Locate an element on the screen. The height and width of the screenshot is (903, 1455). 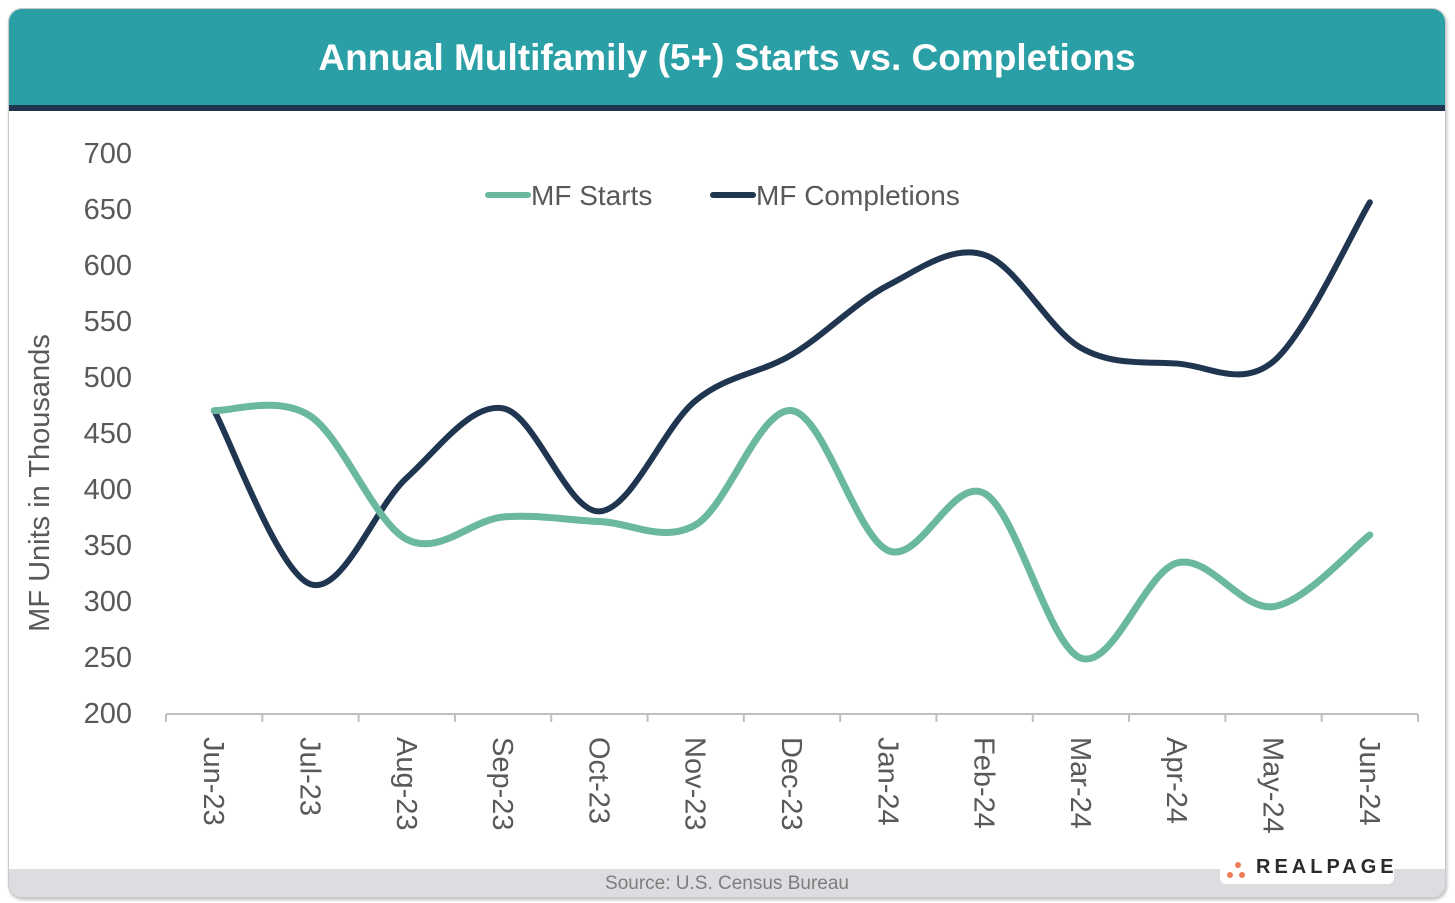
x-tick-label: Oct-23 is located at coordinates (598, 780).